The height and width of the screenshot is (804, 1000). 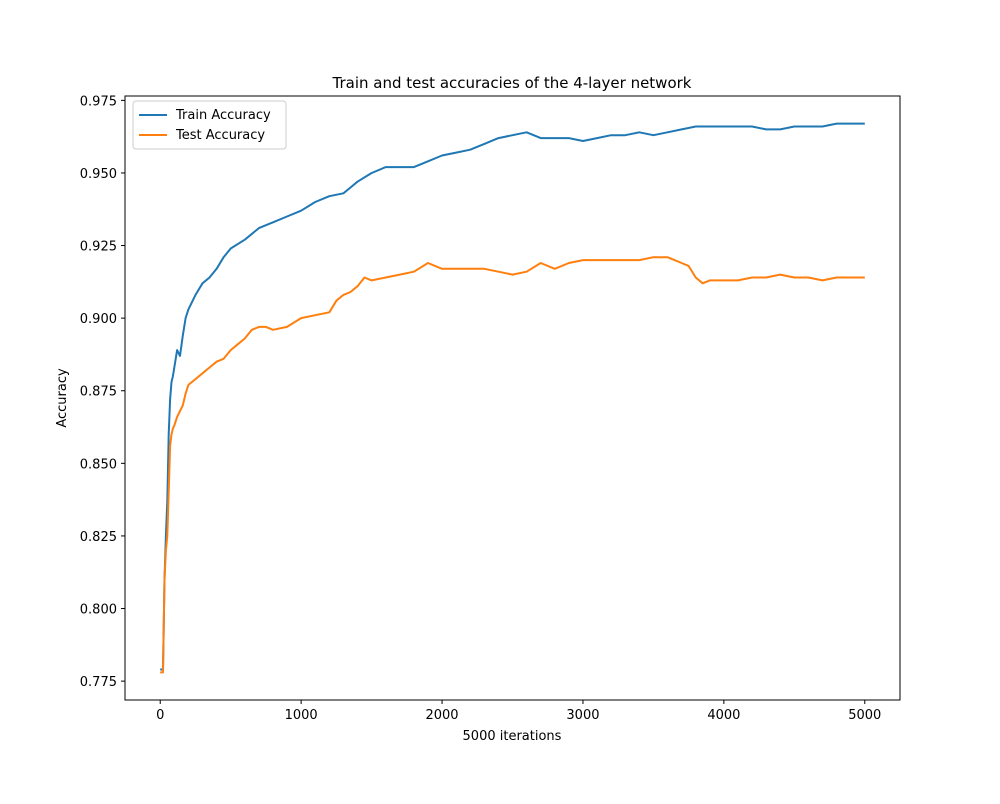 I want to click on legend-label-train: Train Accuracy, so click(x=223, y=115).